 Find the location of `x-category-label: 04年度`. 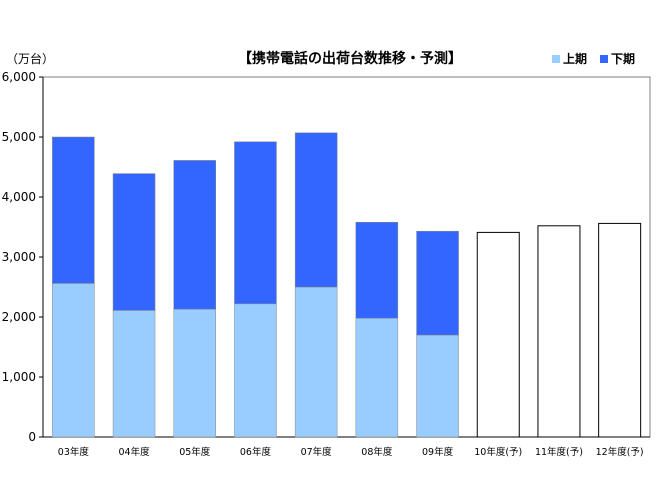

x-category-label: 04年度 is located at coordinates (135, 452).